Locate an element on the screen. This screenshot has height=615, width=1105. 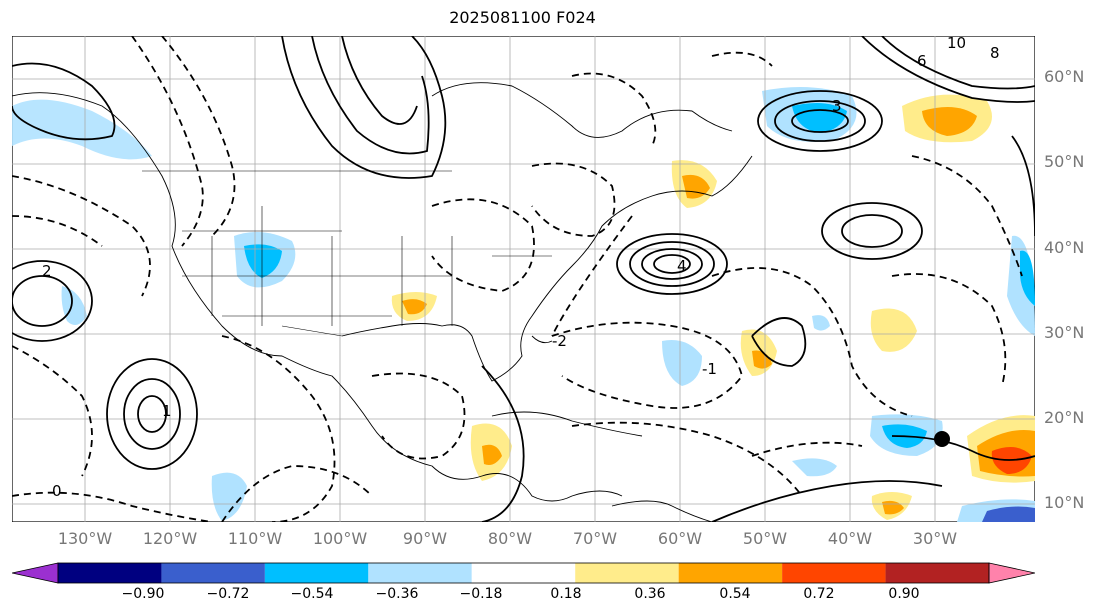
lat-label-20n: 20°N is located at coordinates (1064, 417).